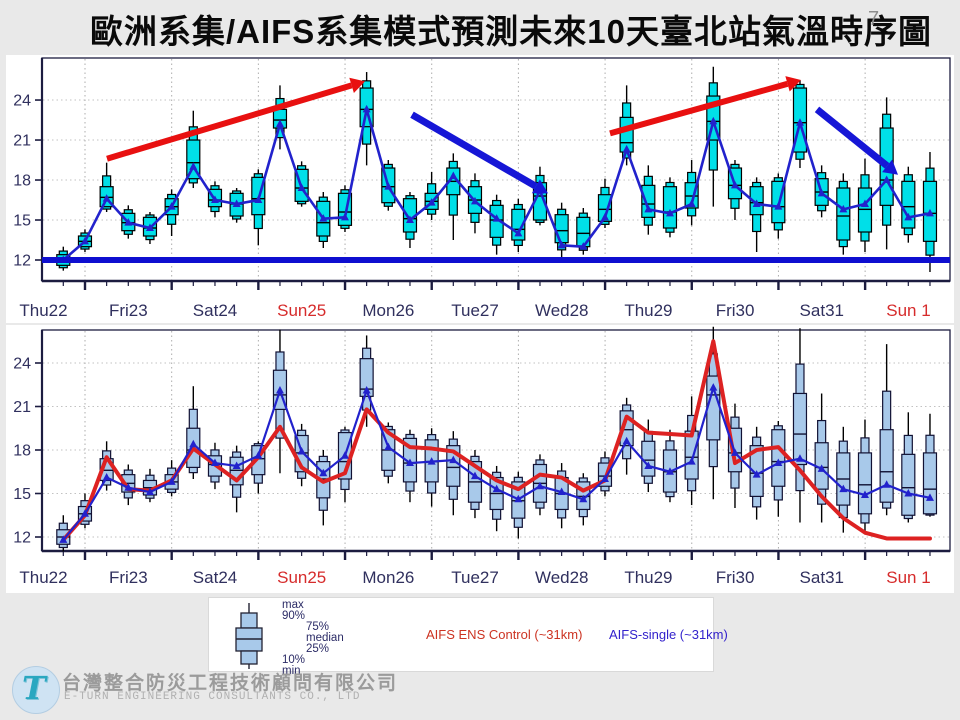 The width and height of the screenshot is (960, 720). What do you see at coordinates (294, 616) in the screenshot?
I see `legend-label-90pct: 90%` at bounding box center [294, 616].